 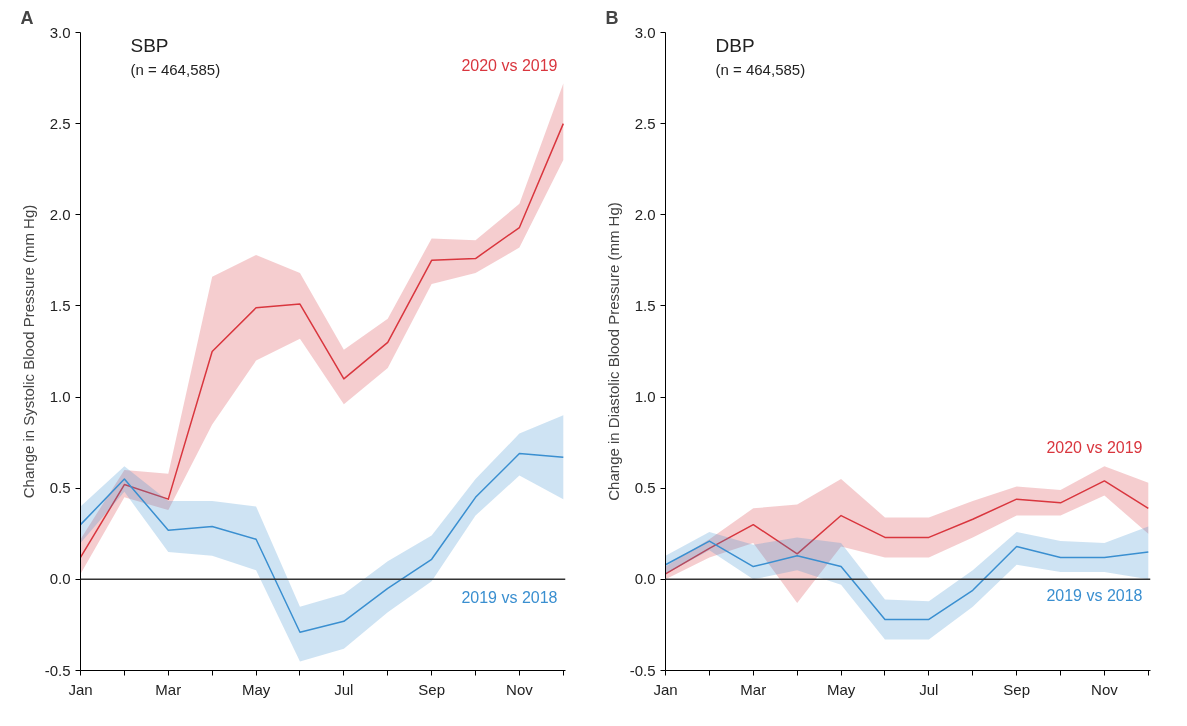 I want to click on text: B, so click(x=612, y=17).